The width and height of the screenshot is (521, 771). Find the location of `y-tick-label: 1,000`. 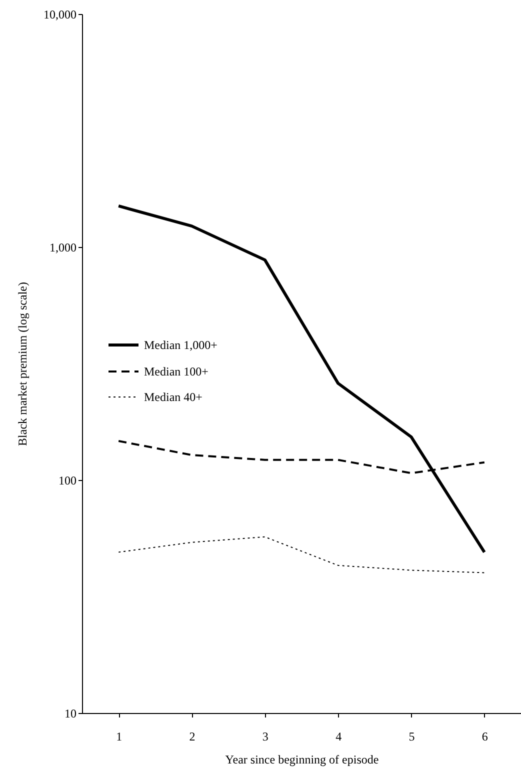

y-tick-label: 1,000 is located at coordinates (63, 247).